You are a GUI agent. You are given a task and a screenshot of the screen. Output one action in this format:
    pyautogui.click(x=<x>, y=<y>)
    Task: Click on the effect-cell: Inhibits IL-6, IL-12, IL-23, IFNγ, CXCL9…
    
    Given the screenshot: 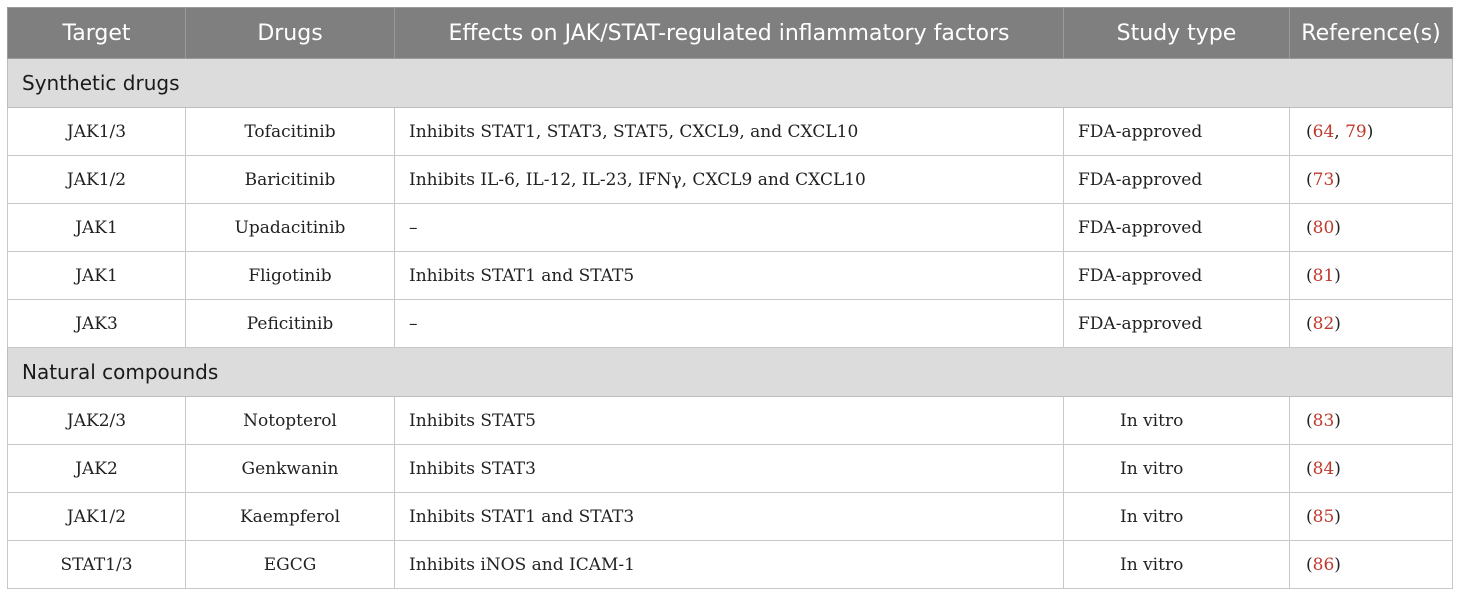 What is the action you would take?
    pyautogui.click(x=729, y=179)
    